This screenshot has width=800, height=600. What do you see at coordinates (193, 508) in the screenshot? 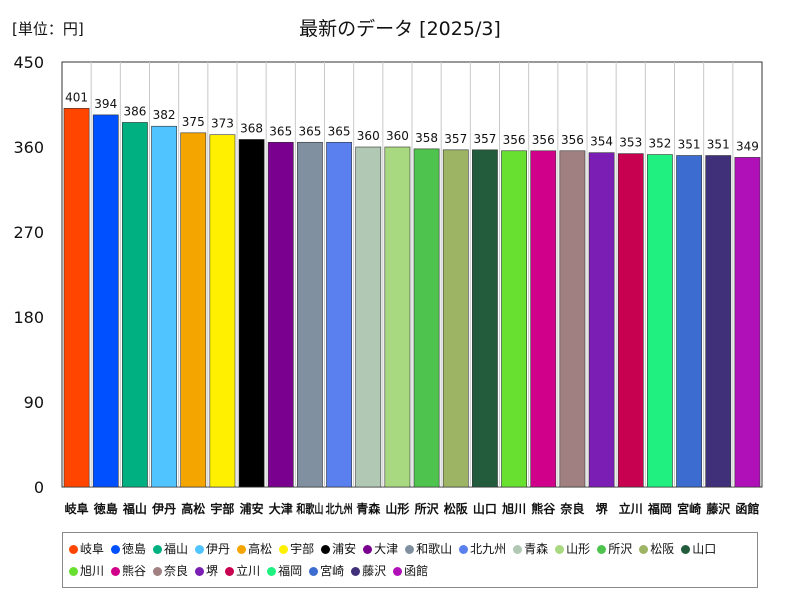
I see `category-label: 高松` at bounding box center [193, 508].